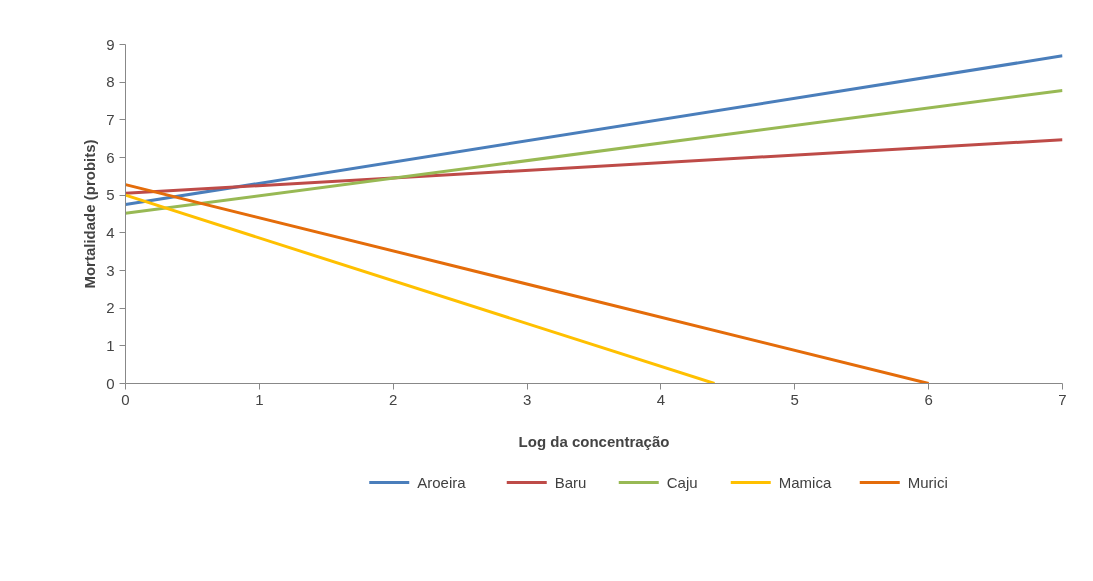 This screenshot has width=1093, height=581. I want to click on legend-label: Murici, so click(927, 482).